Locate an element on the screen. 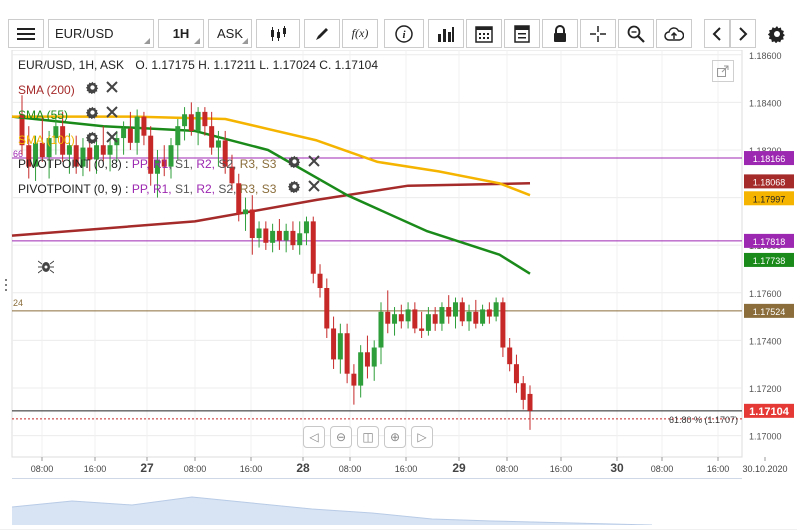 The width and height of the screenshot is (797, 530). nav-zoom-out-button: ⊖ is located at coordinates (341, 437).